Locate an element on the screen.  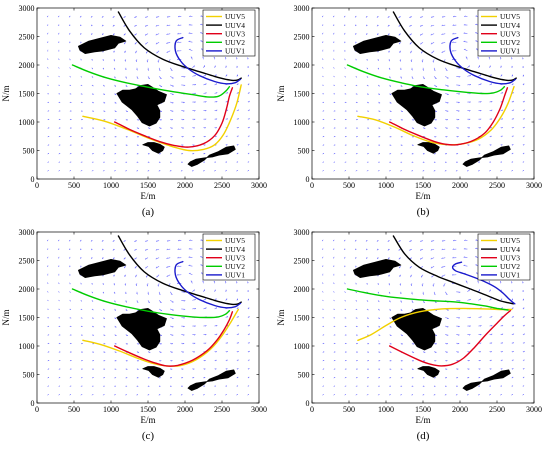
panel-label: (c) is located at coordinates (148, 436).